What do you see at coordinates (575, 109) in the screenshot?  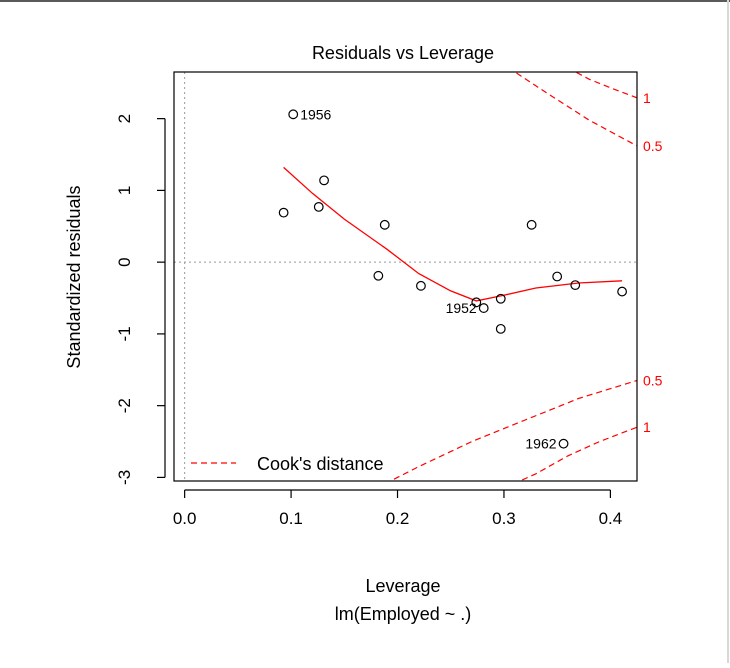 I see `cooks-contour-0.5-upper` at bounding box center [575, 109].